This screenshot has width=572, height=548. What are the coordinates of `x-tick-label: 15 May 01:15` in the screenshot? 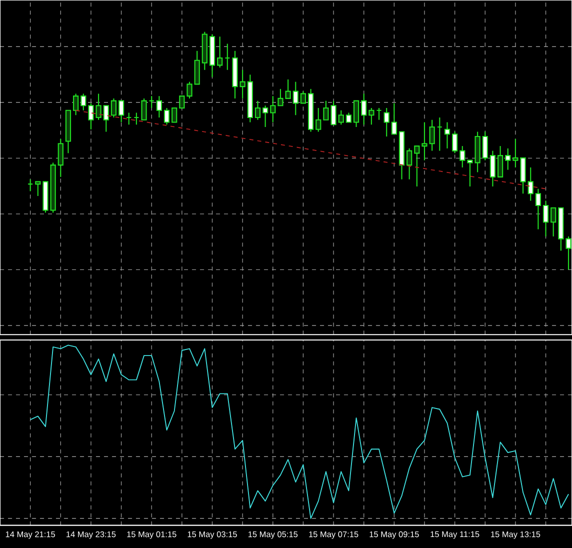 It's located at (151, 535).